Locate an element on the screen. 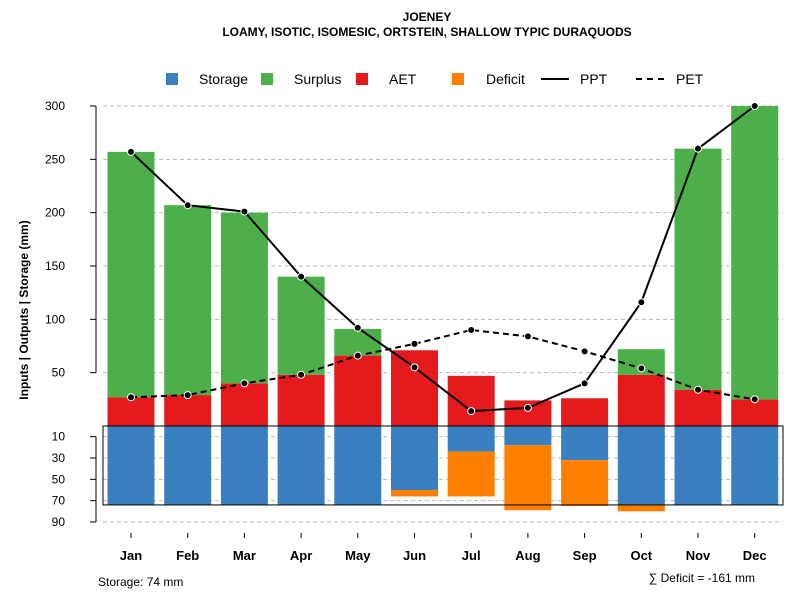  y-tick-label-upper: 50 is located at coordinates (59, 373).